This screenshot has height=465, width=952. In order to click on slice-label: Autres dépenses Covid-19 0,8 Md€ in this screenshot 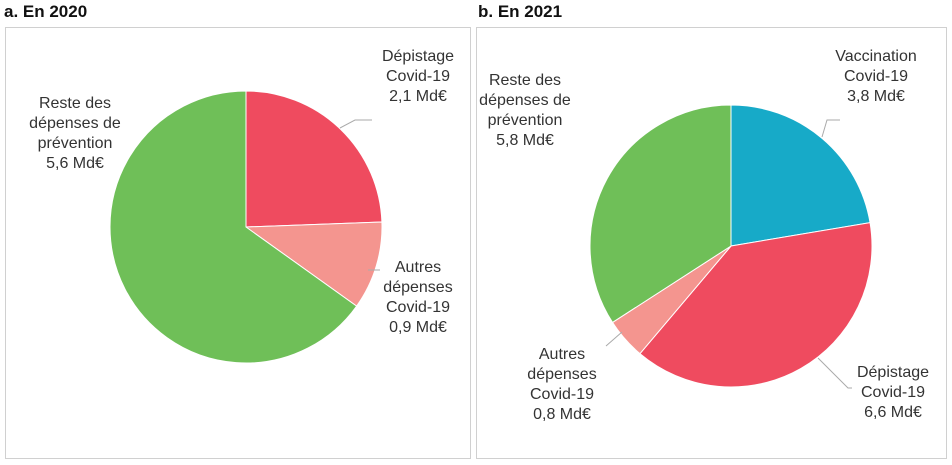, I will do `click(562, 385)`.